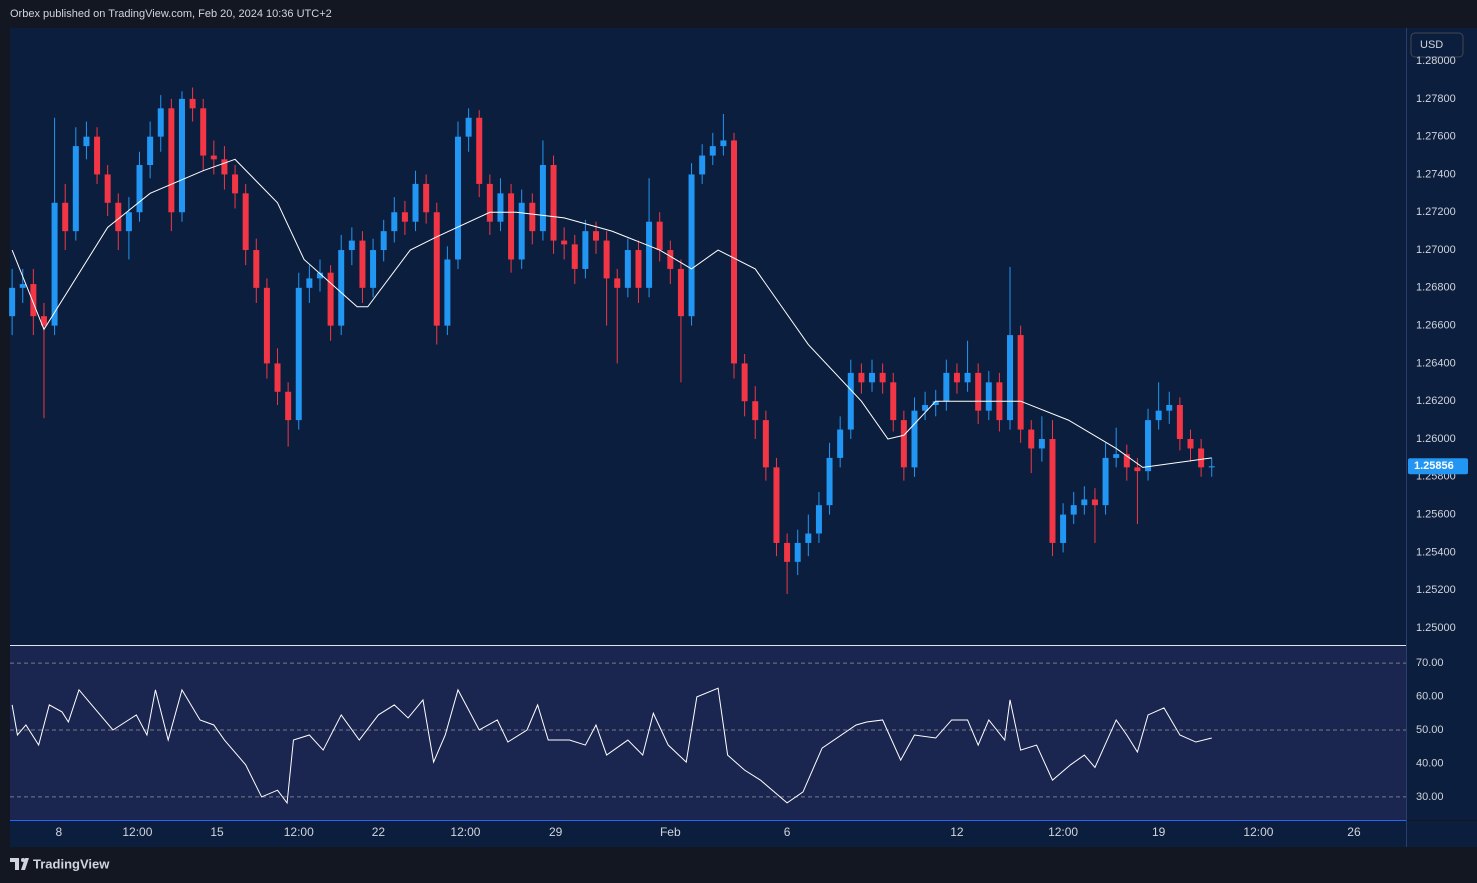 This screenshot has height=883, width=1477. I want to click on y-tick-label: 1.27800, so click(1436, 99).